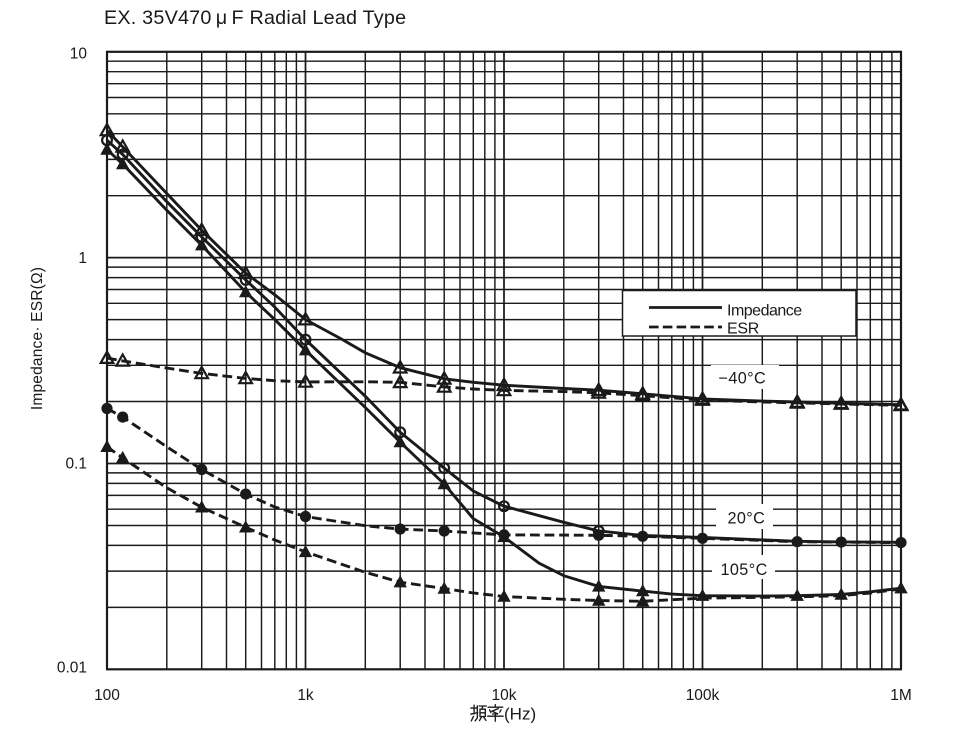 The width and height of the screenshot is (959, 736). What do you see at coordinates (743, 379) in the screenshot?
I see `svg-text: −40°C` at bounding box center [743, 379].